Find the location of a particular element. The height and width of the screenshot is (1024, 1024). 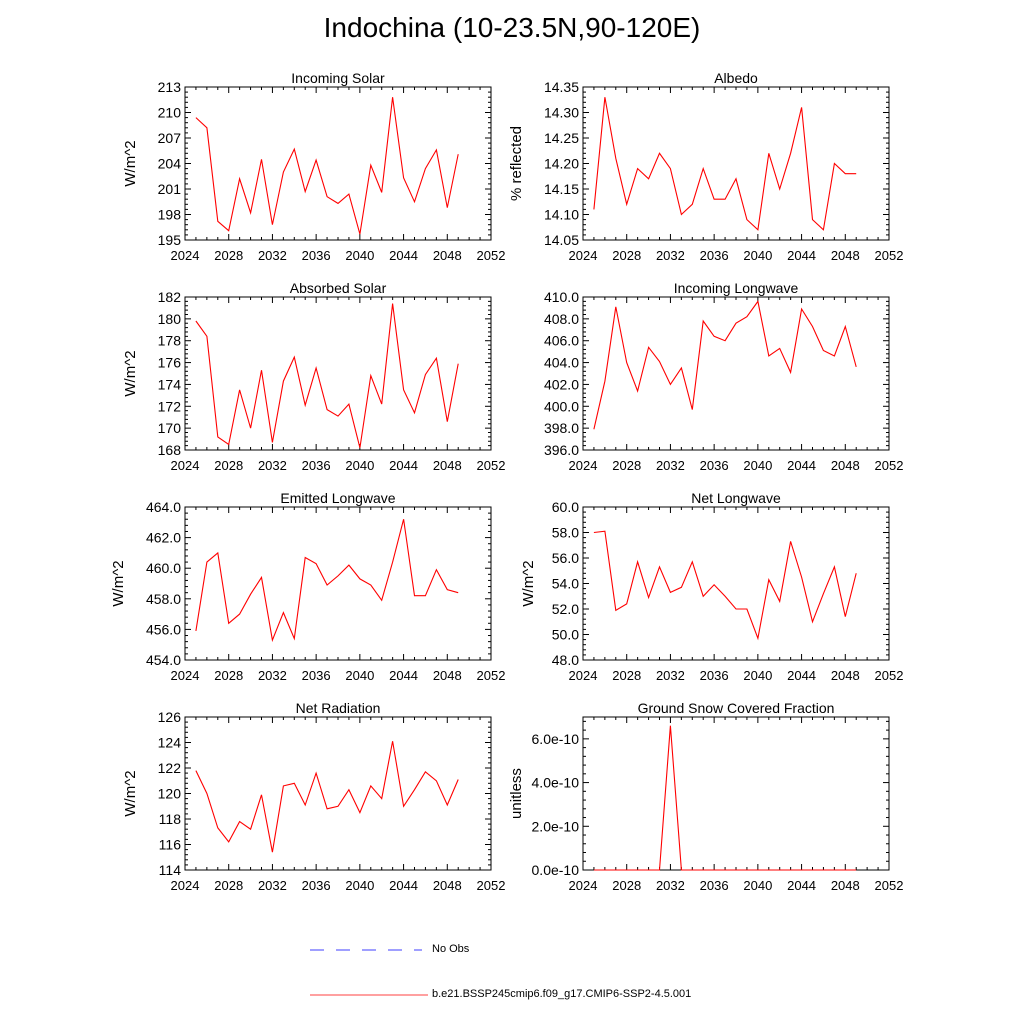

y-tick-label: 50.0 is located at coordinates (565, 635).